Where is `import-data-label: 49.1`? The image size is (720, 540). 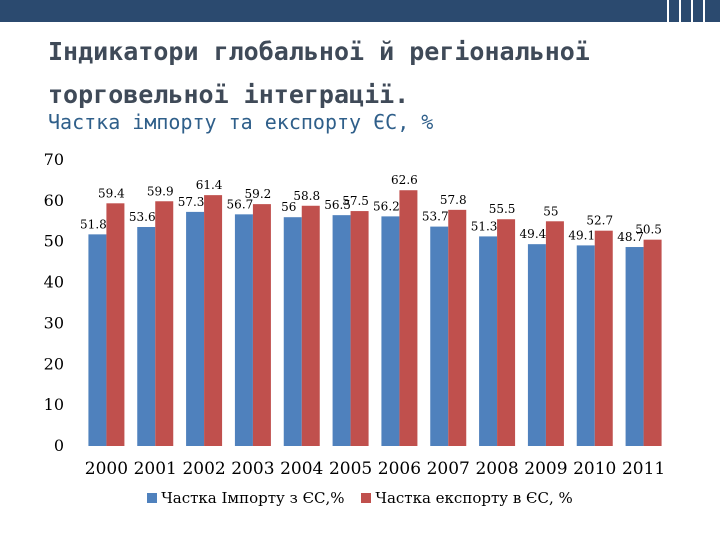 import-data-label: 49.1 is located at coordinates (581, 235).